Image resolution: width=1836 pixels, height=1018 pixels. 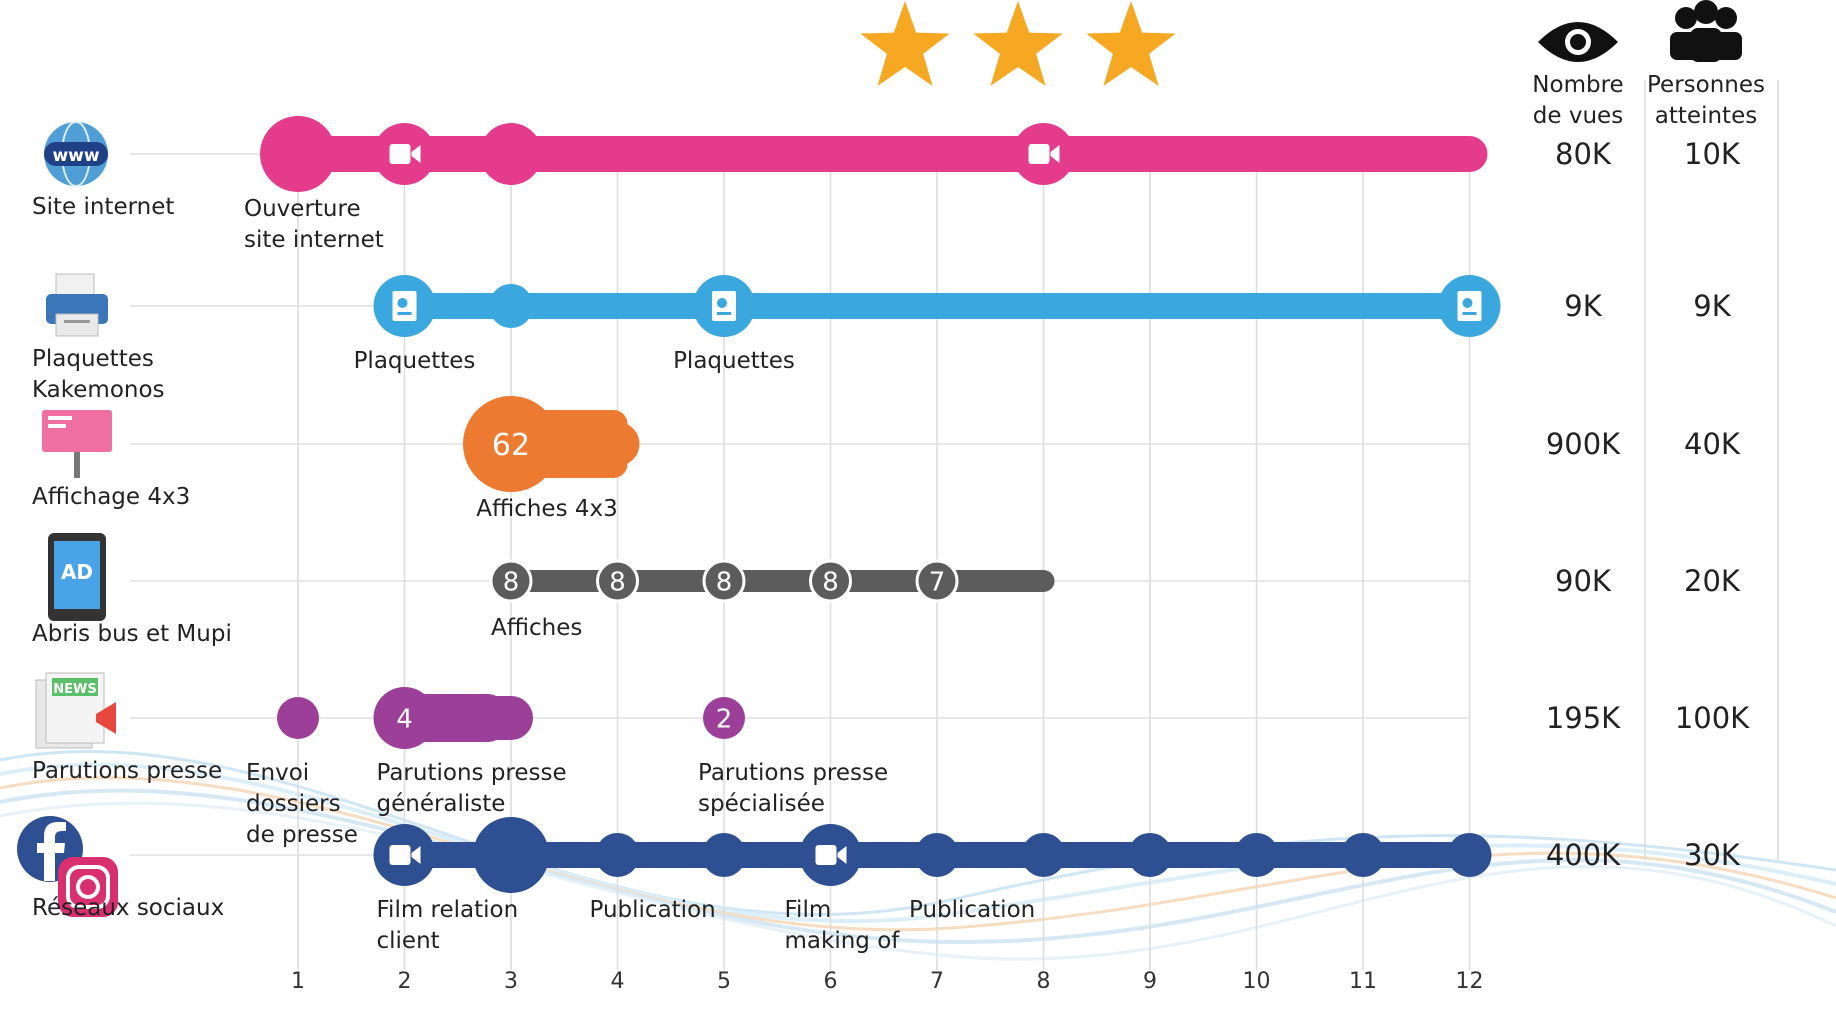 What do you see at coordinates (1706, 85) in the screenshot?
I see `people-header-line: Personnes` at bounding box center [1706, 85].